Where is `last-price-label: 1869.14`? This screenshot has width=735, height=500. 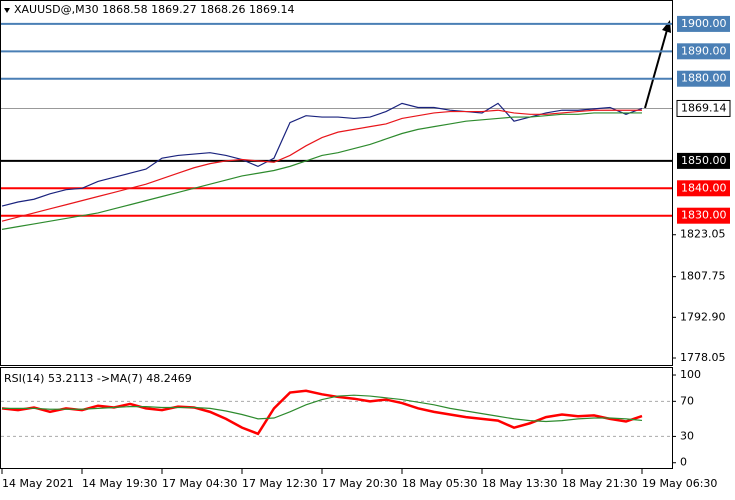 last-price-label: 1869.14 is located at coordinates (704, 107).